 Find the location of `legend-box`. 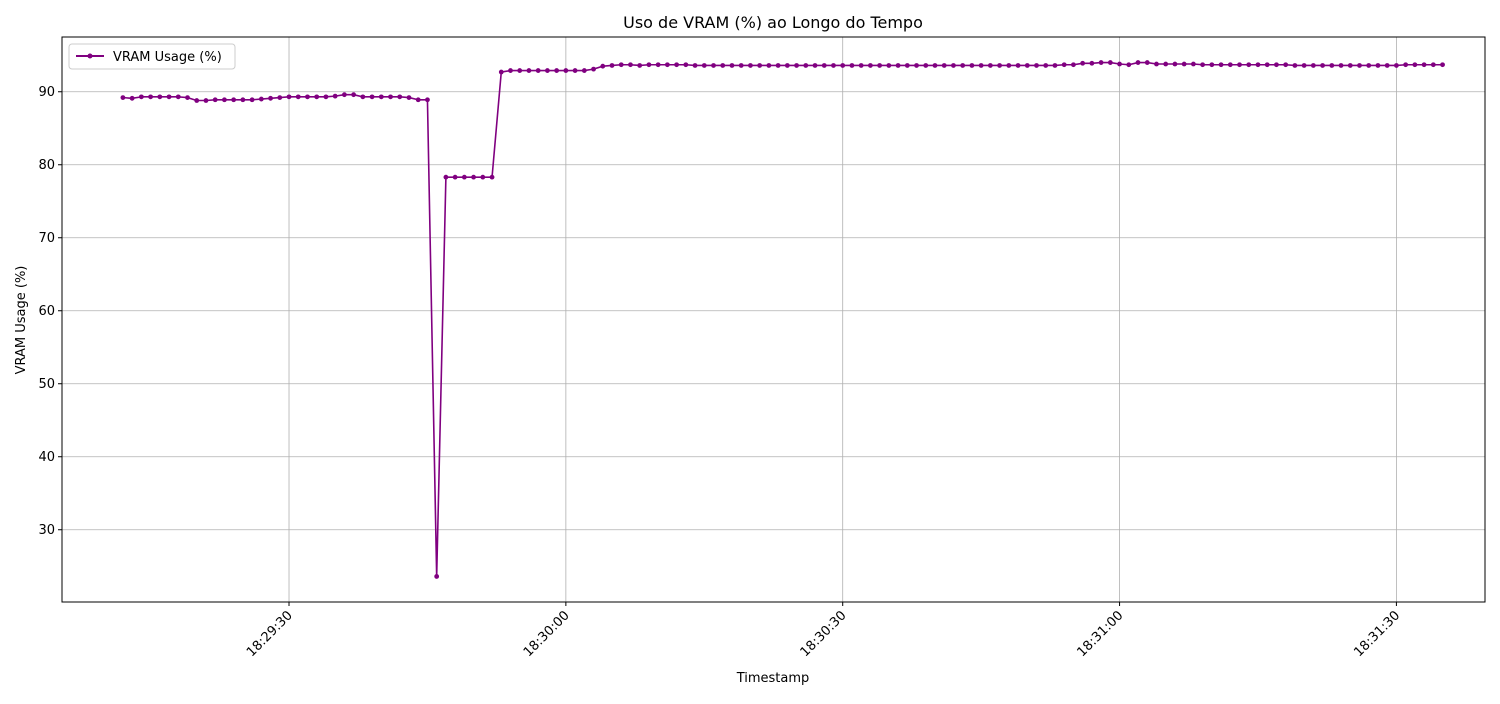

legend-box is located at coordinates (152, 56).